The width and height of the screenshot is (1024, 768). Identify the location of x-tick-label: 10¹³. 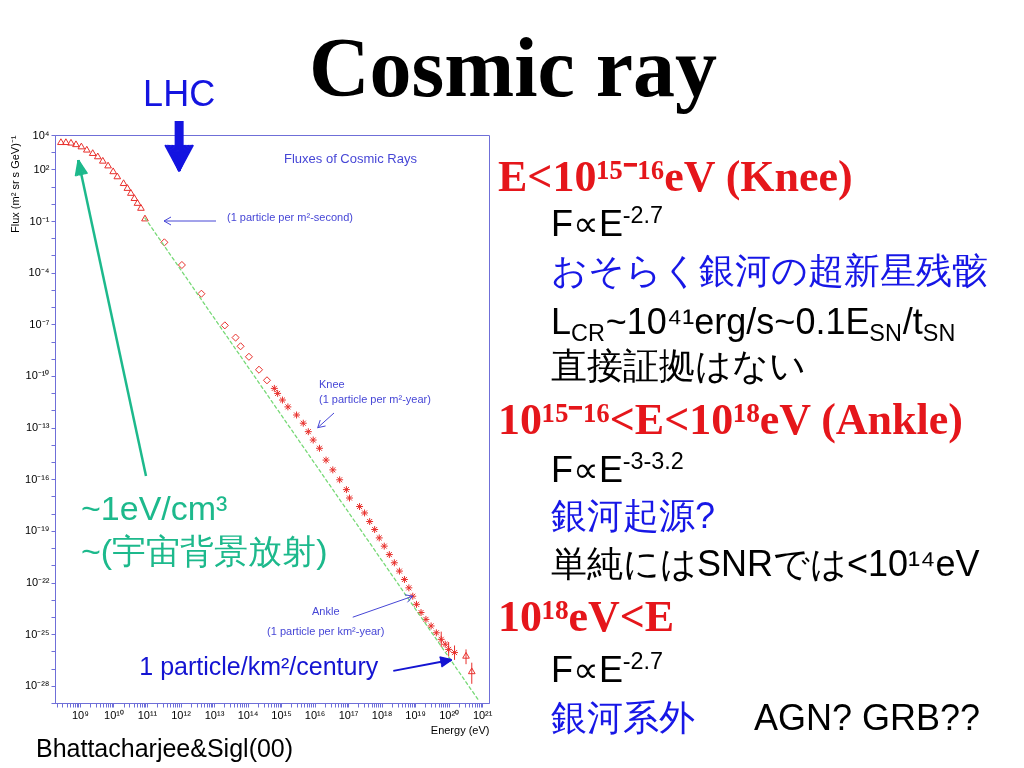
(214, 714).